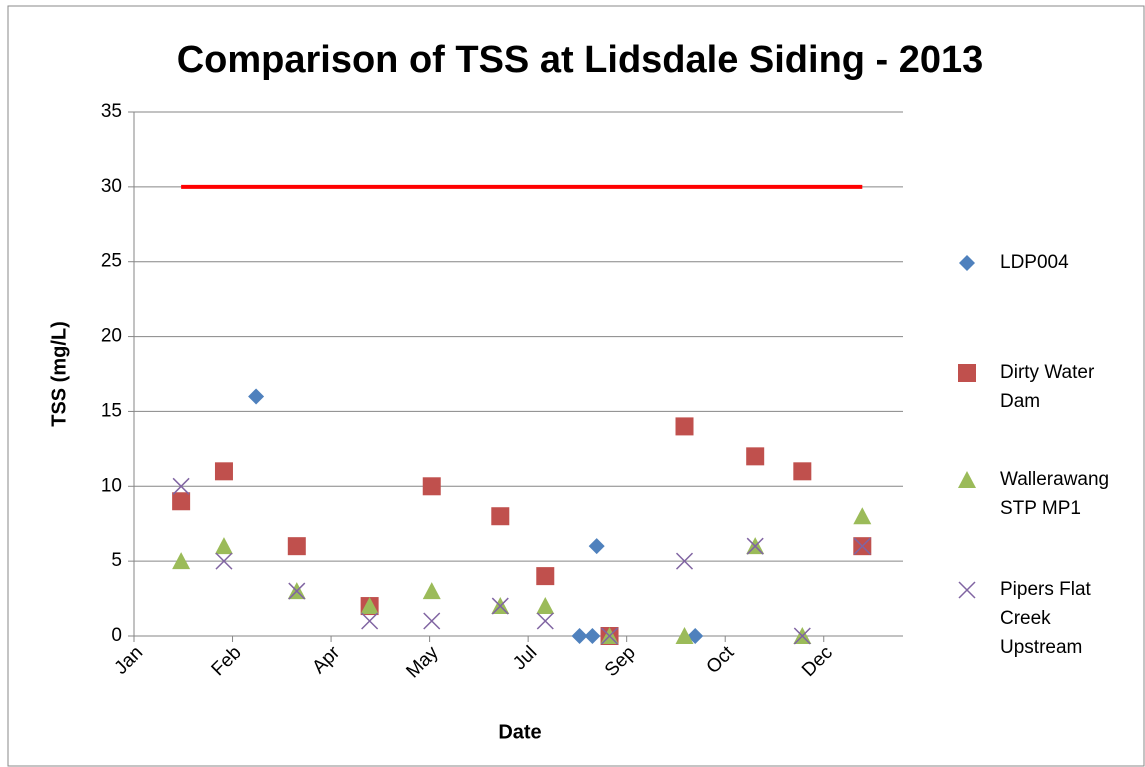  I want to click on legend-label: Wallerawang STP MP1, so click(1055, 494).